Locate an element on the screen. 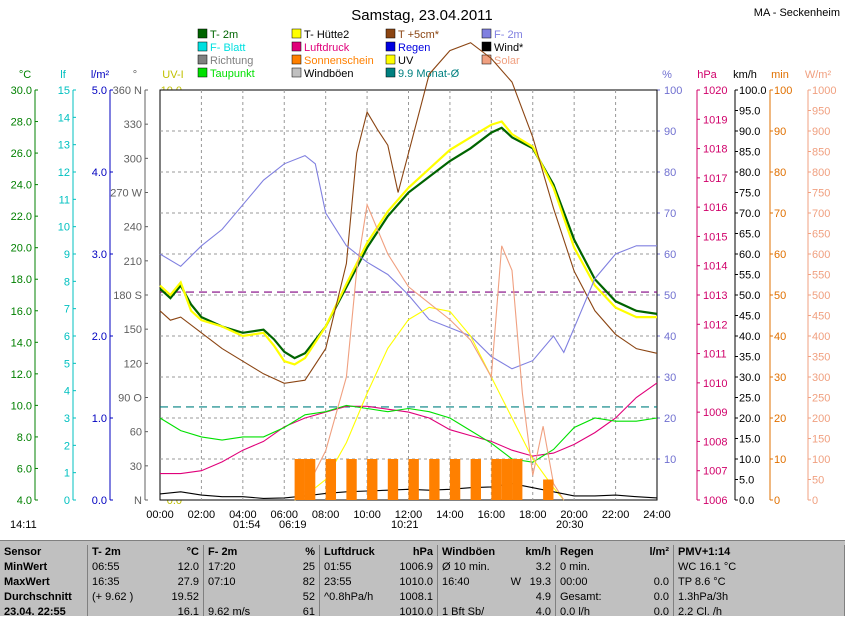  time-tick: 06:00 is located at coordinates (284, 515).